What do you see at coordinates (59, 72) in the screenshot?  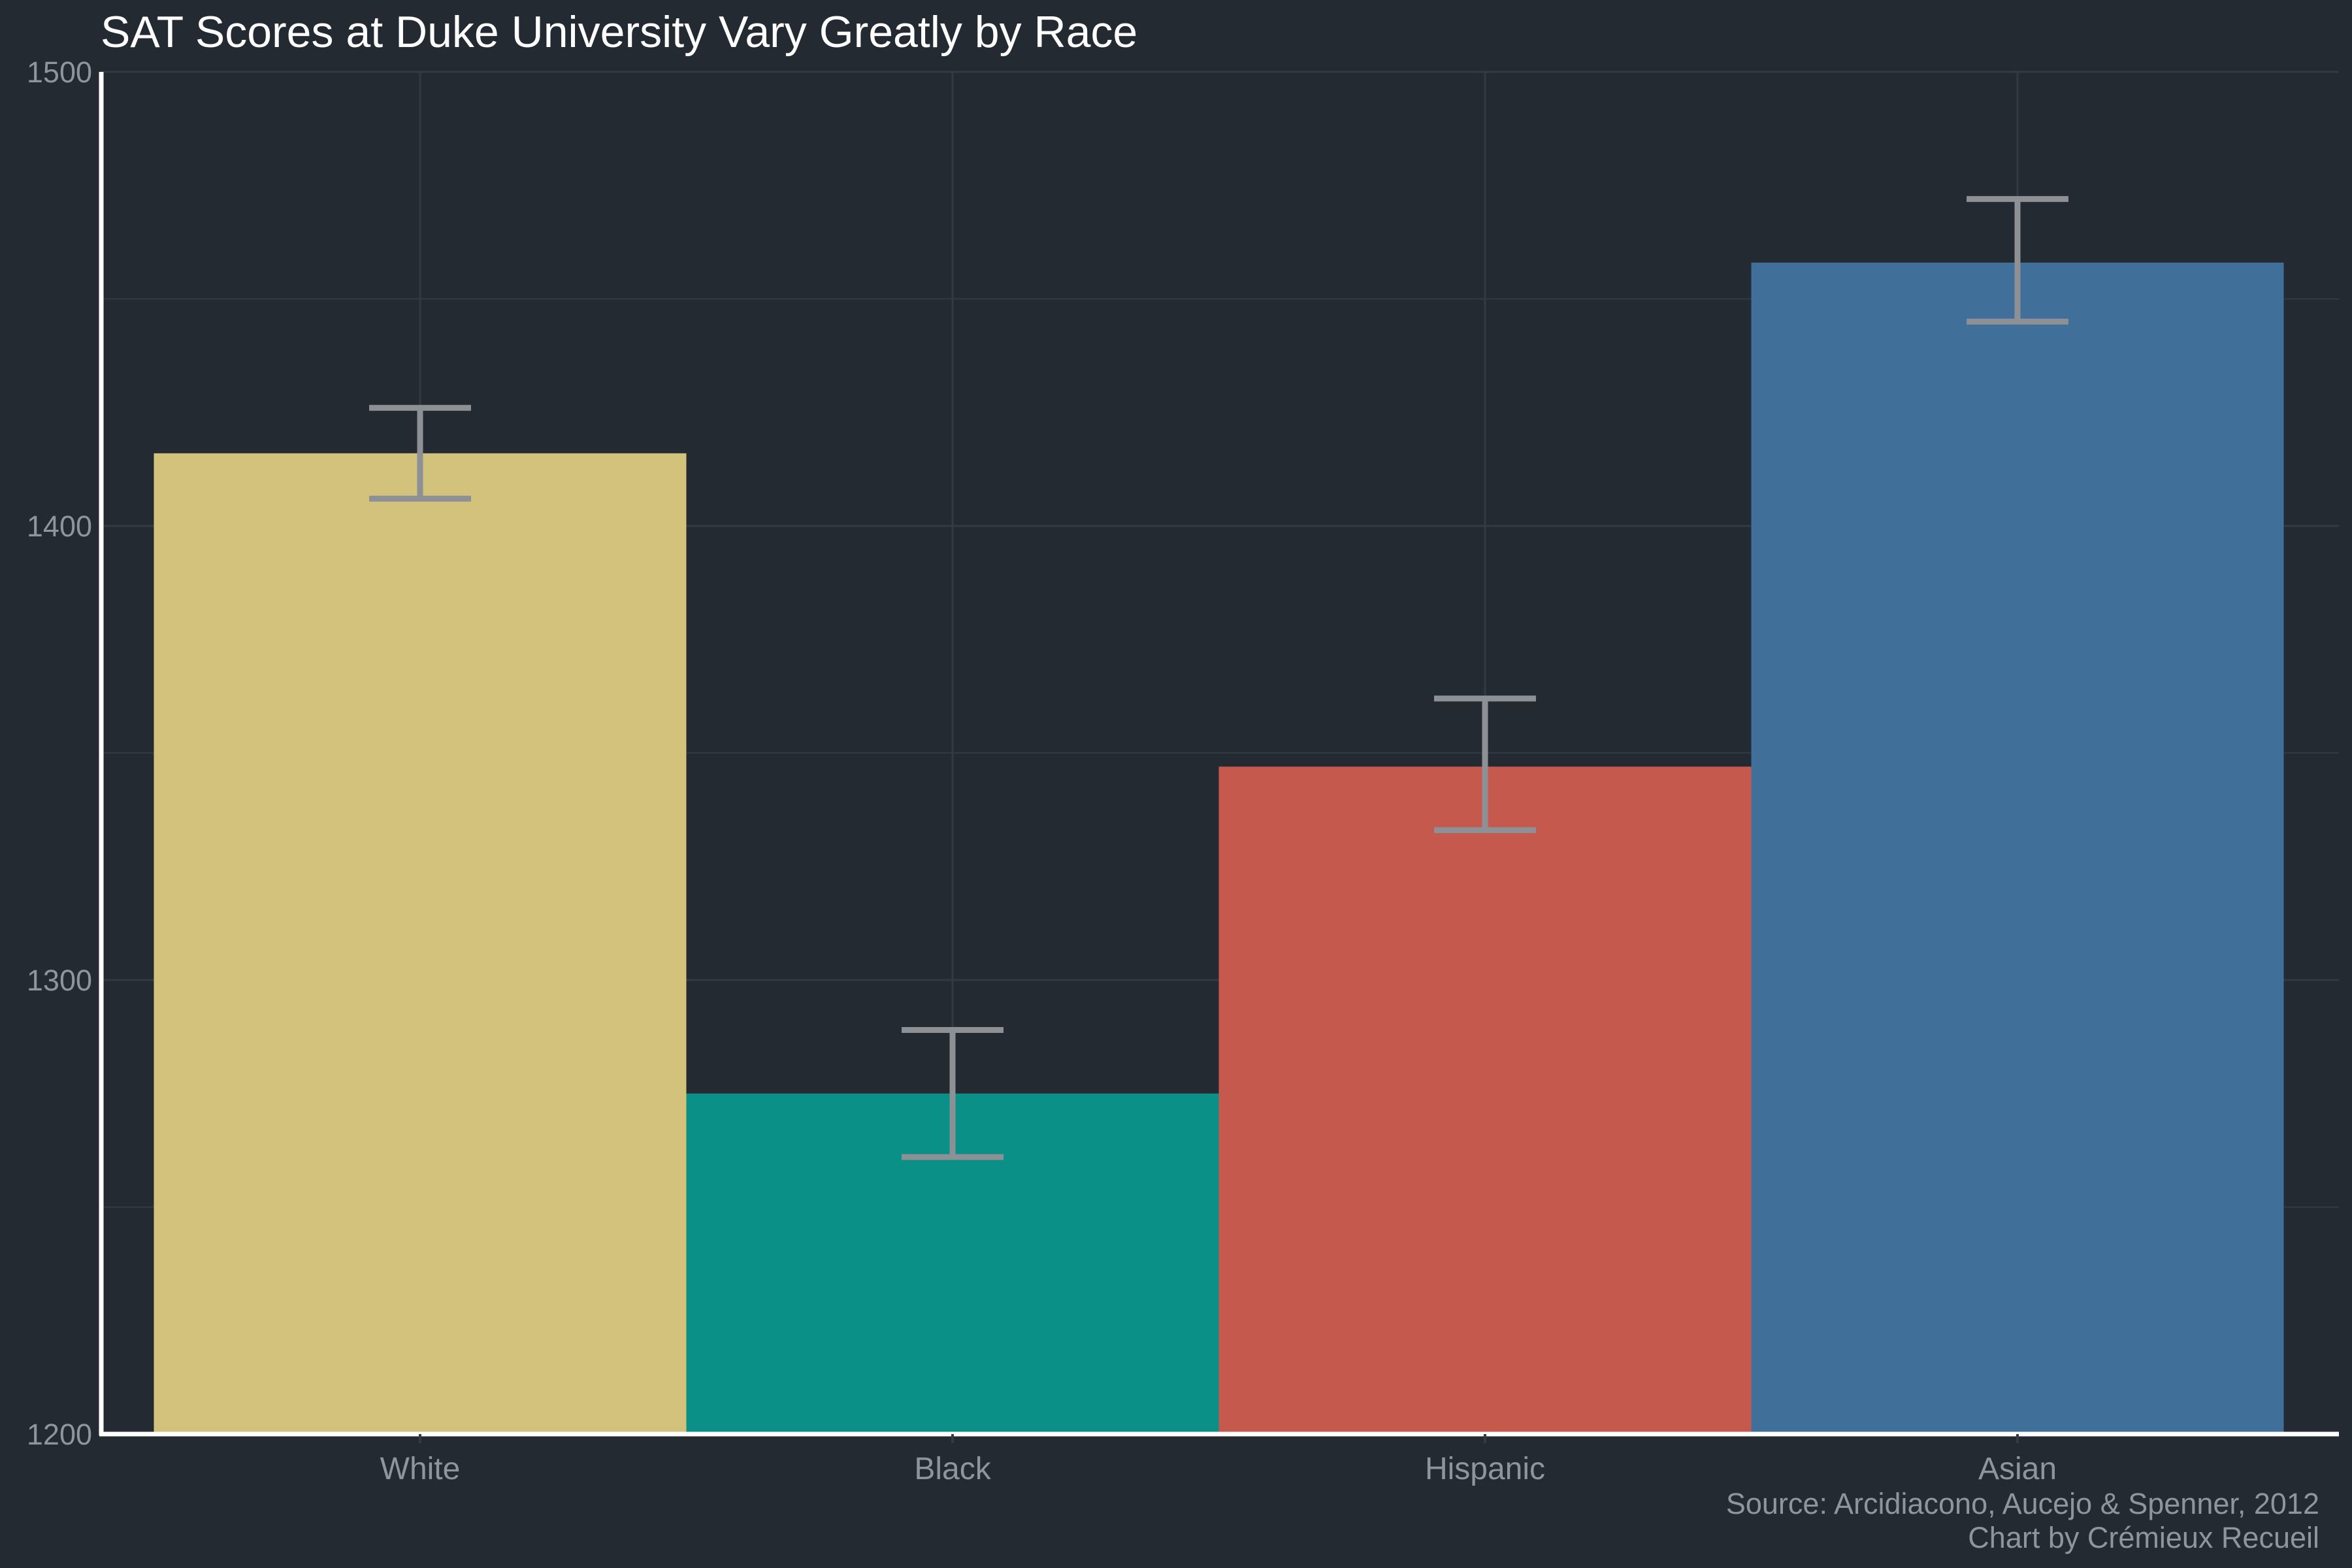 I see `y-tick-label: 1500` at bounding box center [59, 72].